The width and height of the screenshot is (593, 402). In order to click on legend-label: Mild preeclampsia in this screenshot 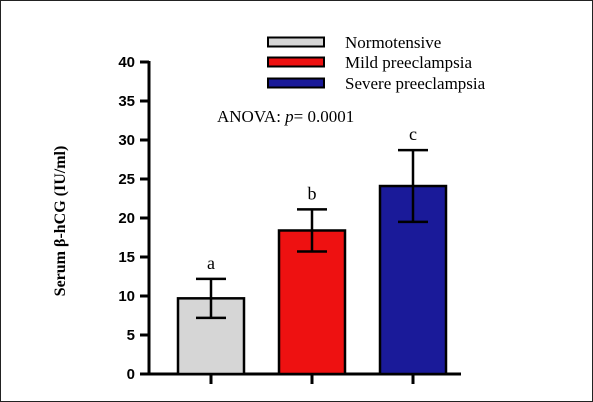, I will do `click(408, 62)`.